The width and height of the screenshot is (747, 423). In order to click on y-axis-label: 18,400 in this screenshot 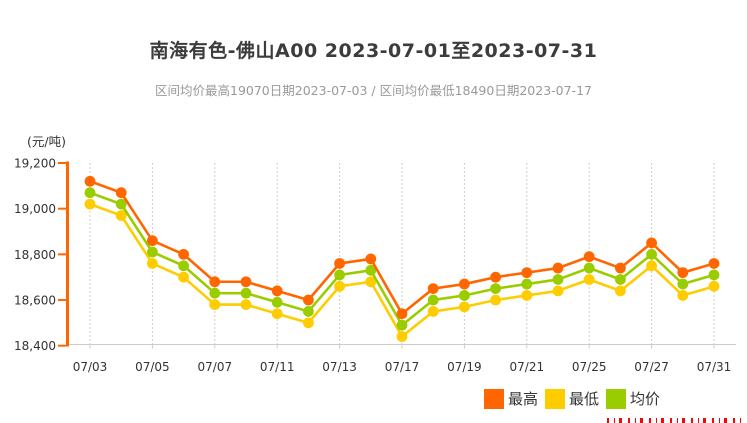, I will do `click(35, 346)`.